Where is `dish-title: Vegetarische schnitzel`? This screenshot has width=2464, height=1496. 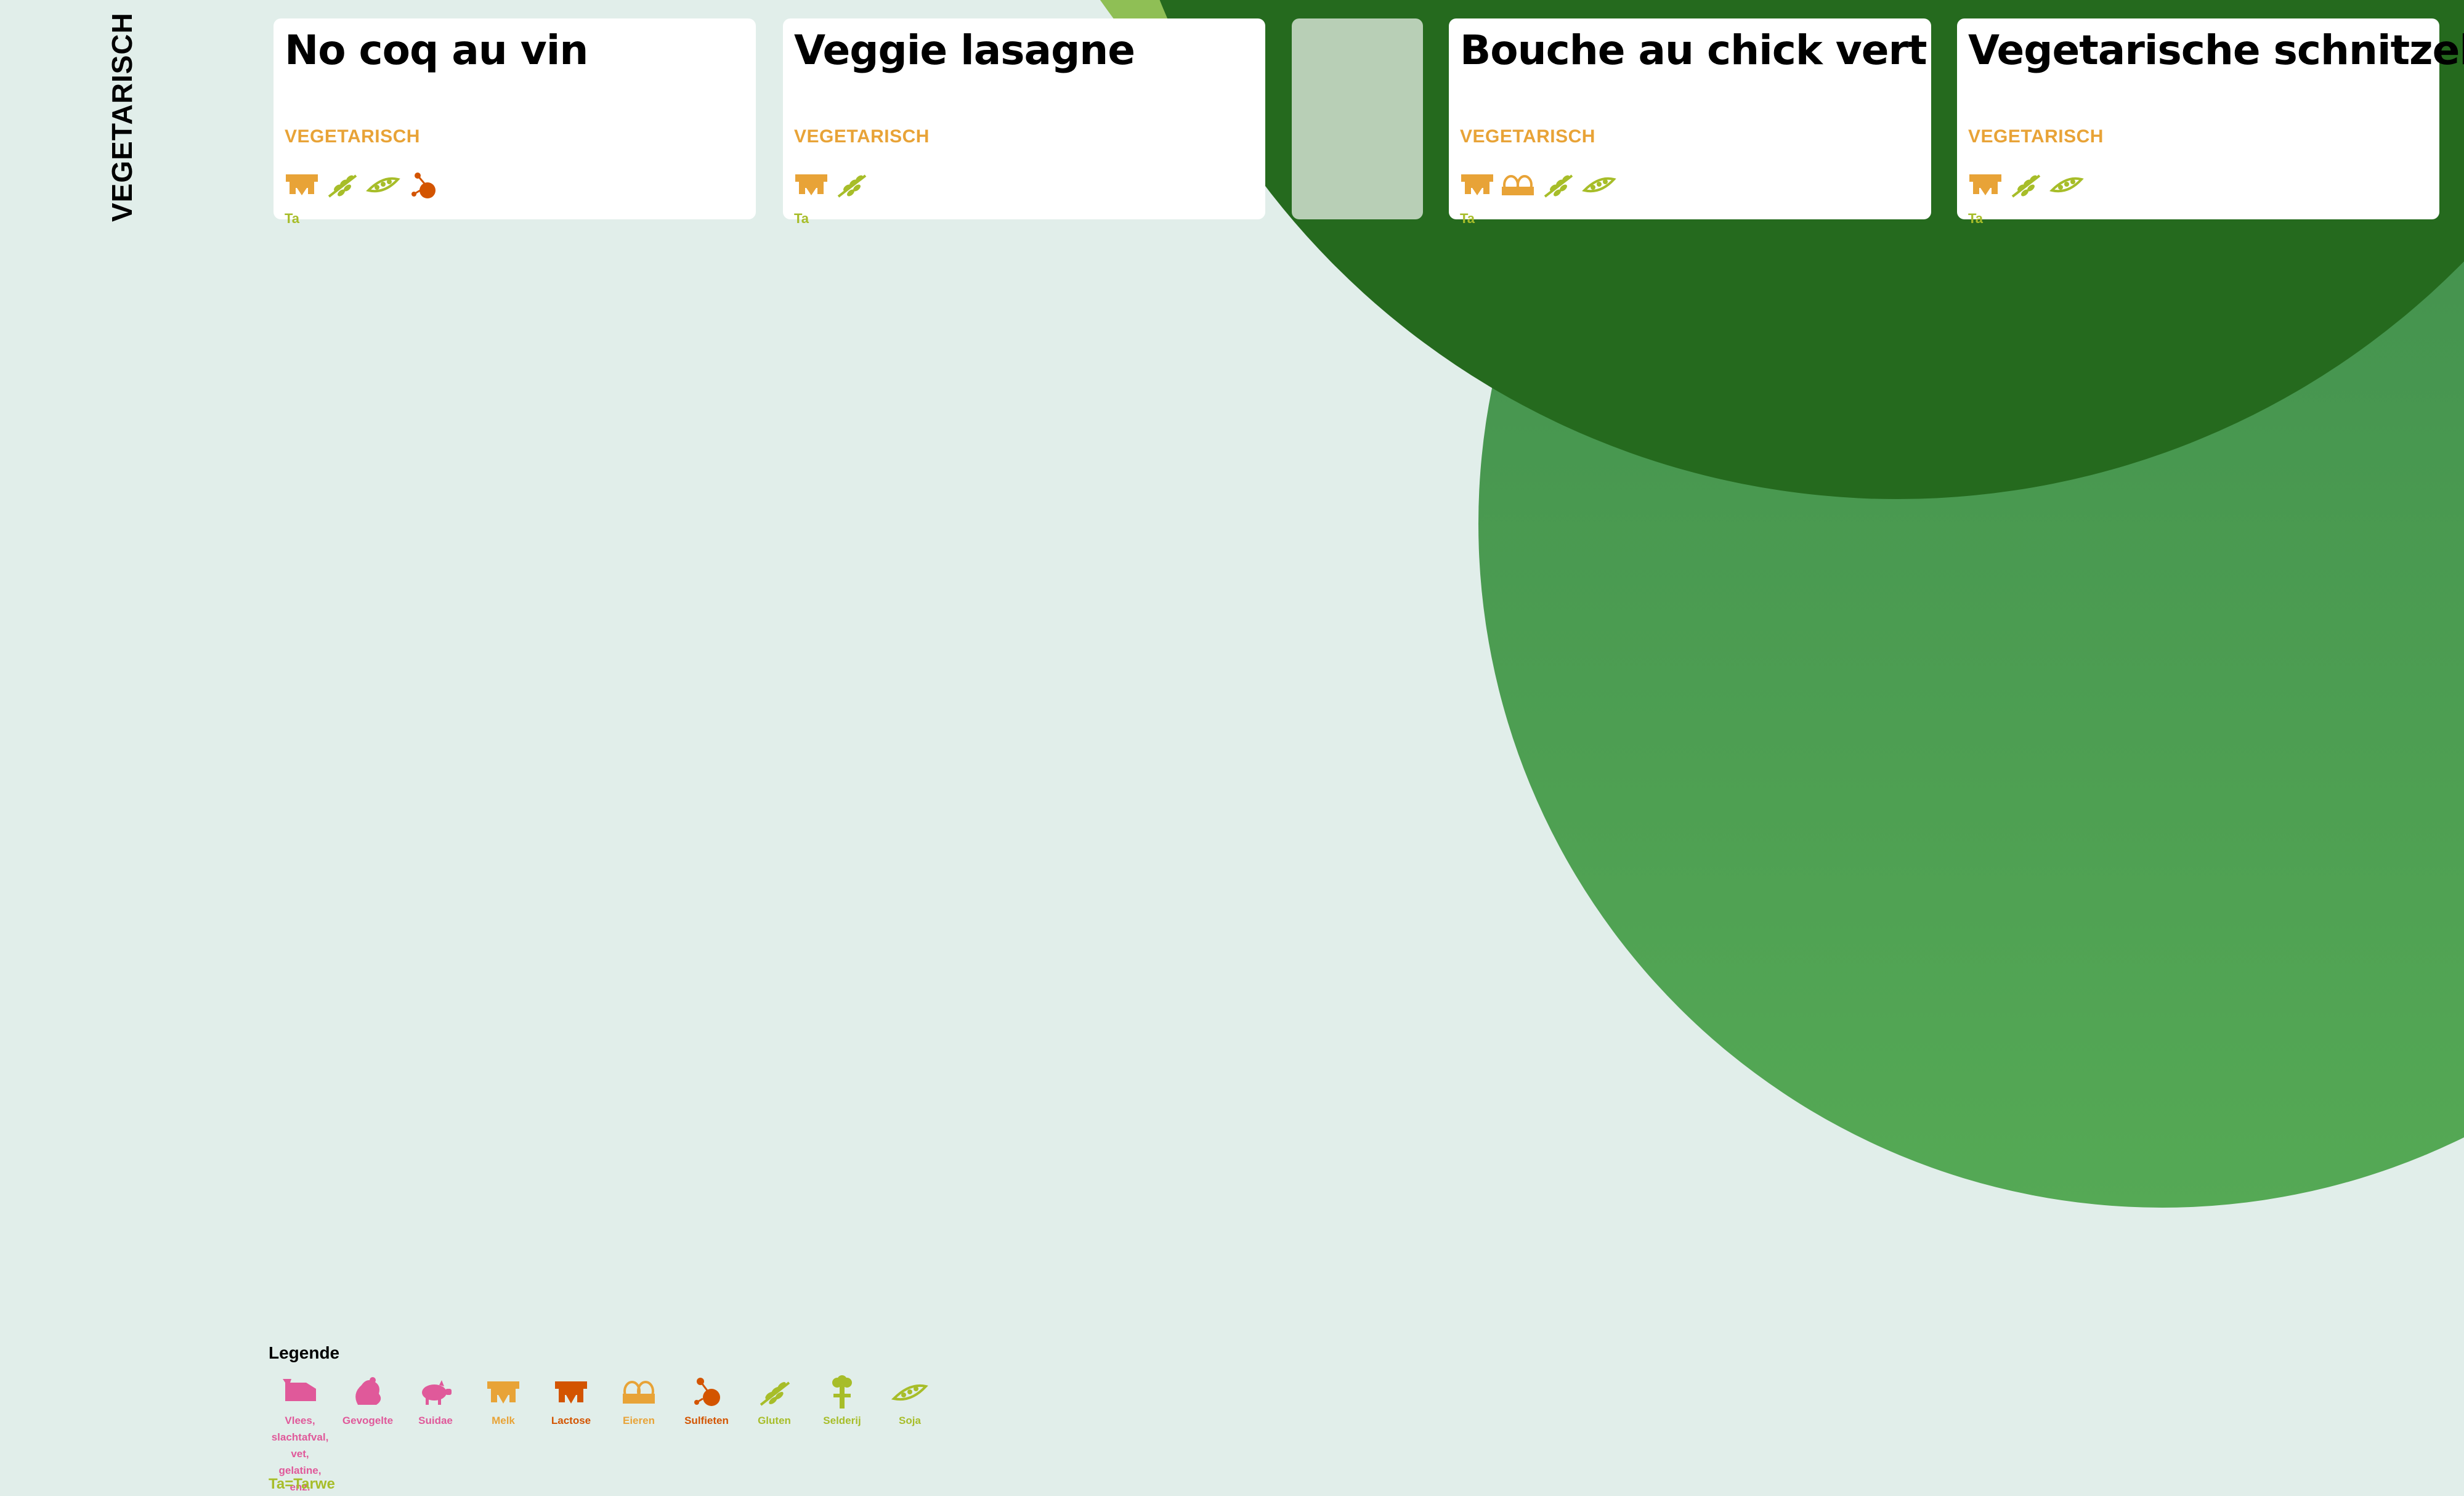 dish-title: Vegetarische schnitzel is located at coordinates (2216, 50).